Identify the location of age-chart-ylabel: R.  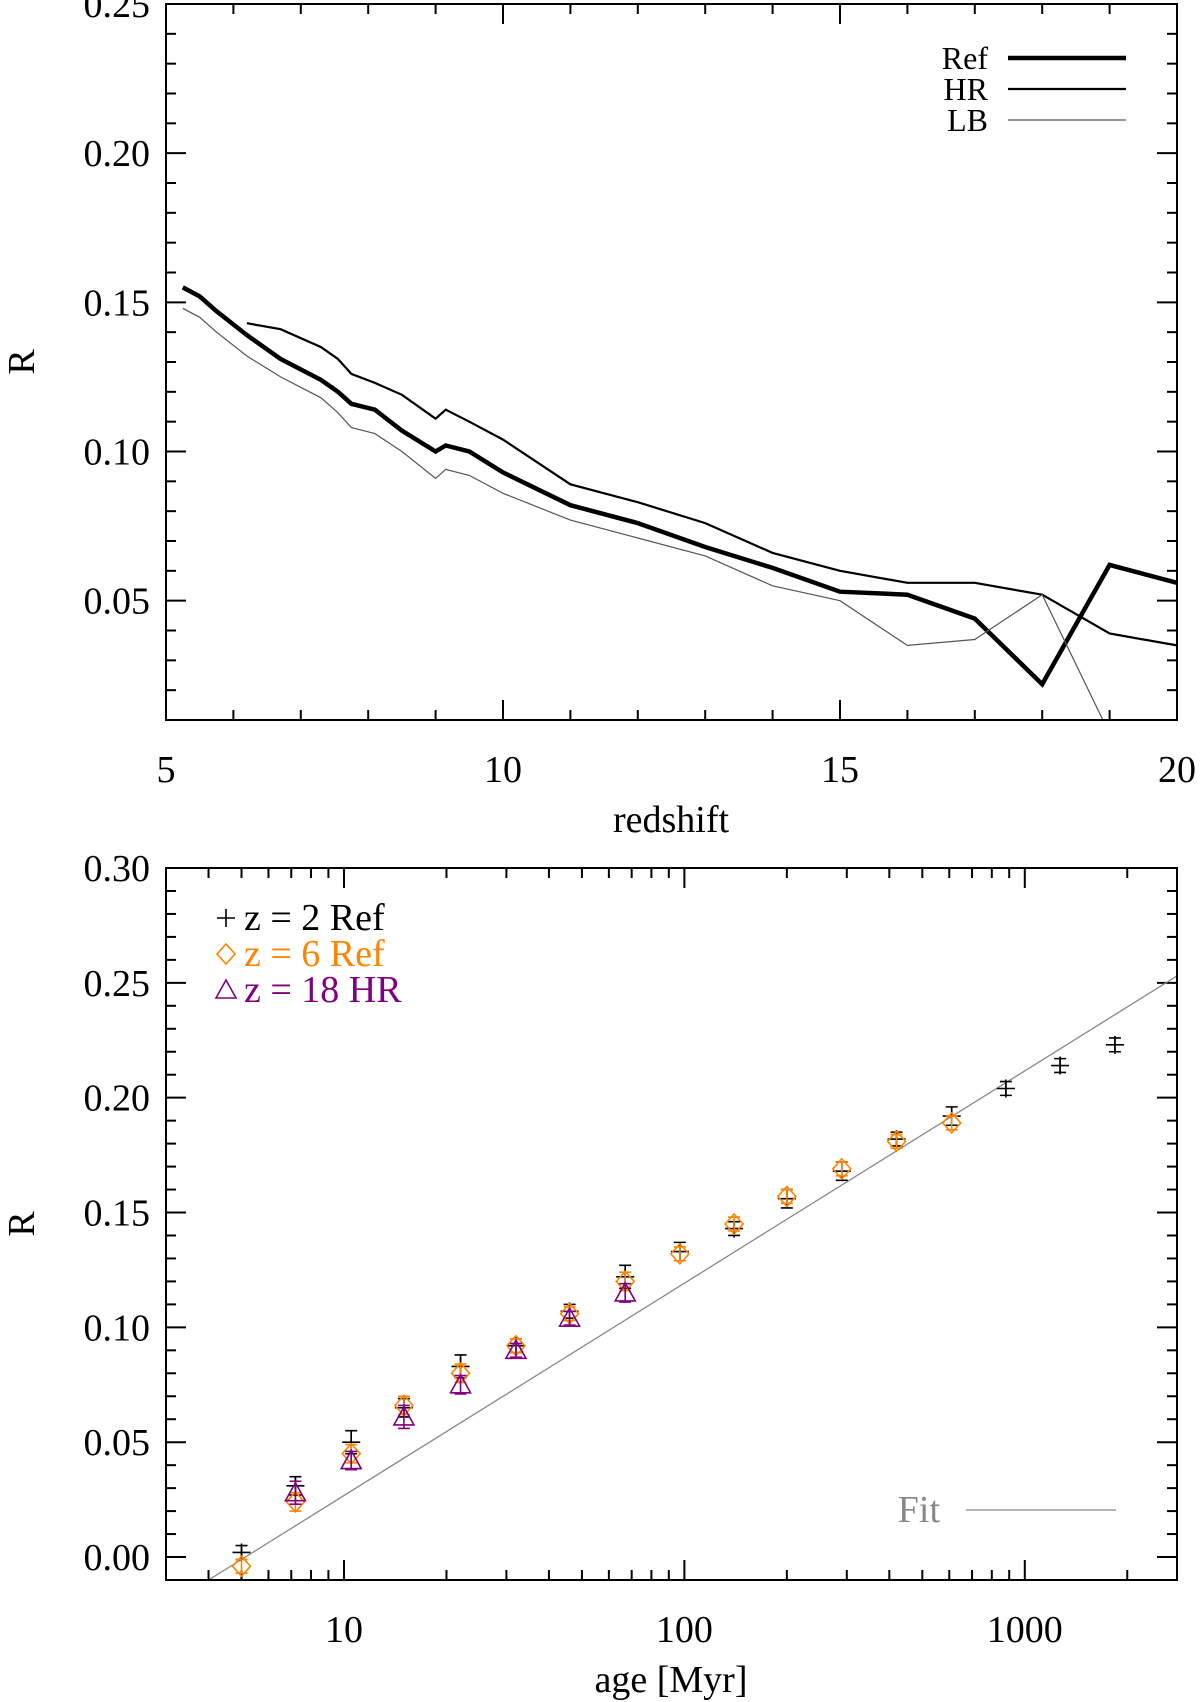
(22, 1224).